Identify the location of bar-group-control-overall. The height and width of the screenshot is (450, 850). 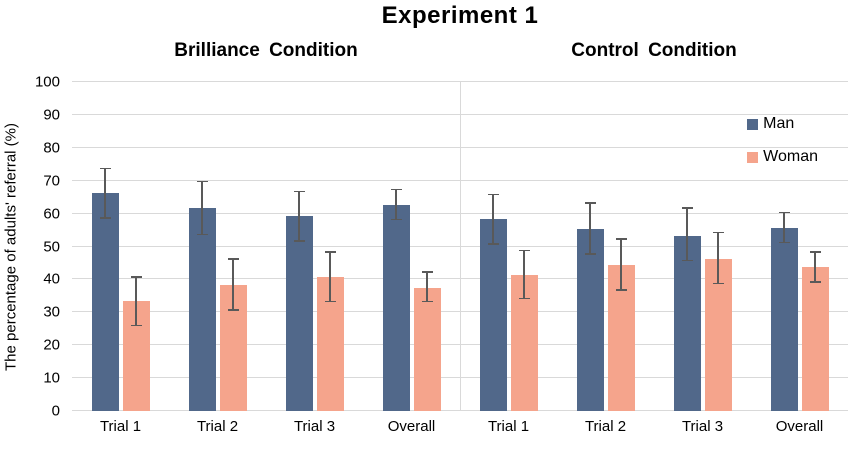
(799, 246).